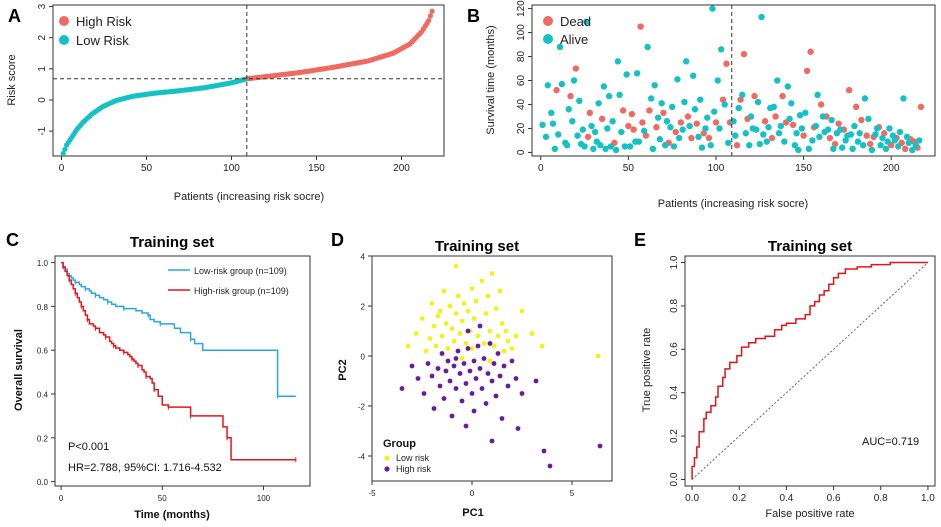 Image resolution: width=941 pixels, height=527 pixels. I want to click on b-x-tick-label: 200, so click(891, 168).